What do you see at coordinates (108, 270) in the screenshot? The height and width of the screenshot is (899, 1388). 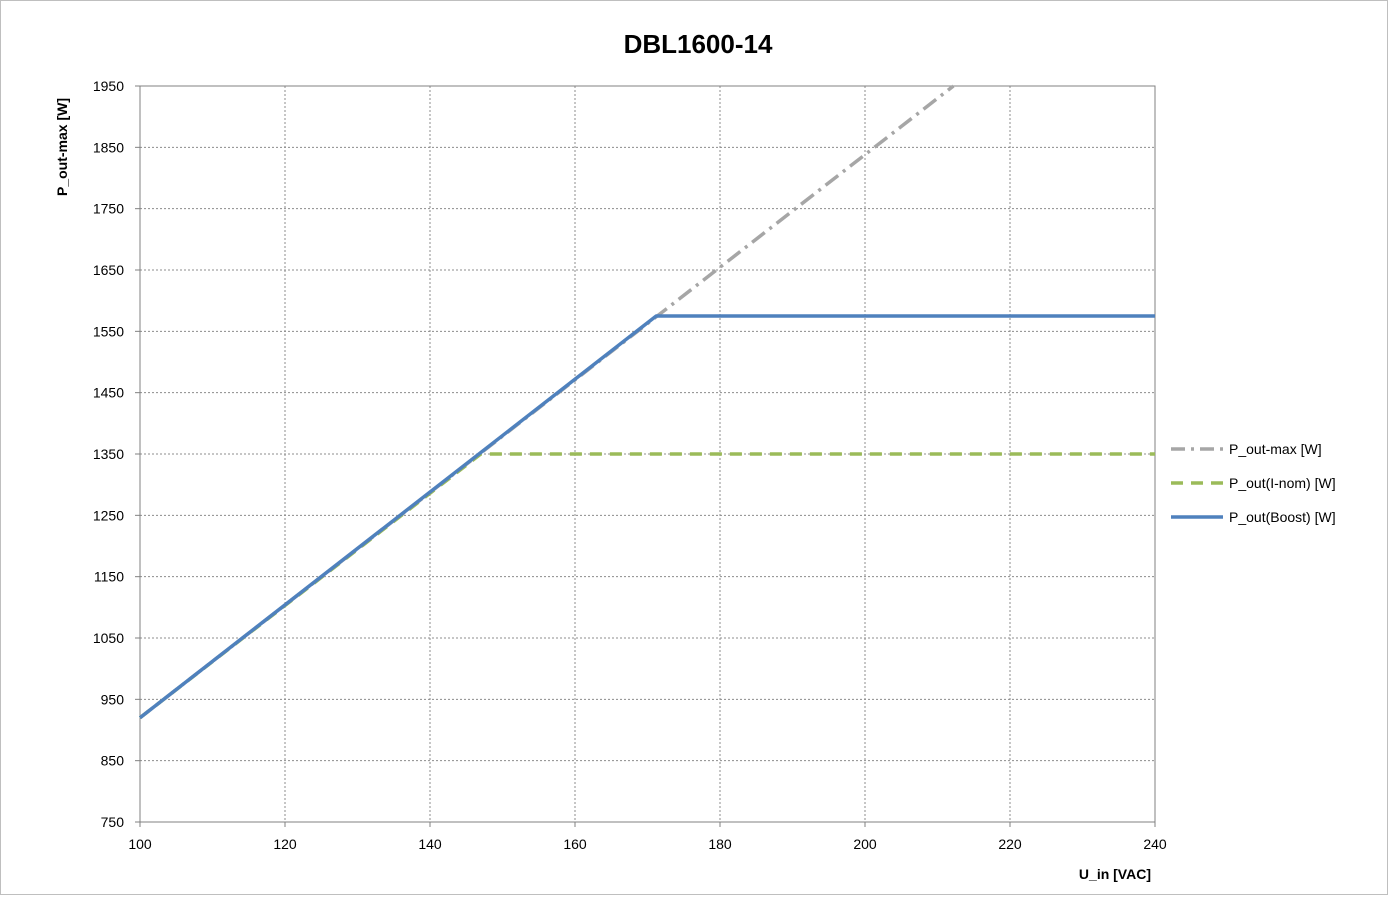 I see `y-tick-label: 1650` at bounding box center [108, 270].